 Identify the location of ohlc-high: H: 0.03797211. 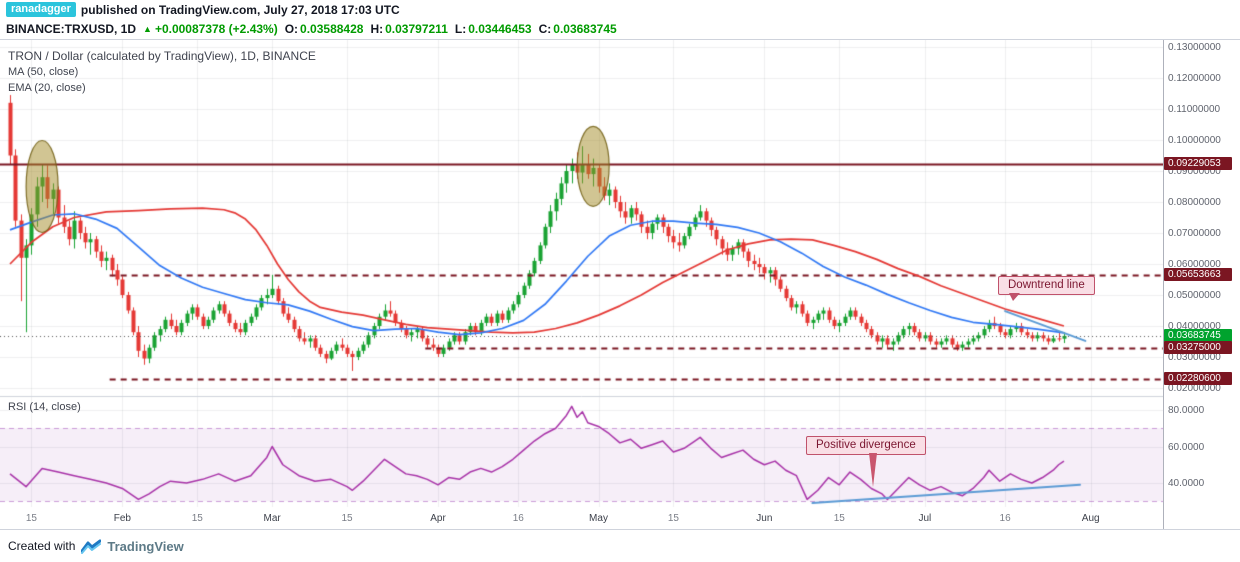
(408, 29).